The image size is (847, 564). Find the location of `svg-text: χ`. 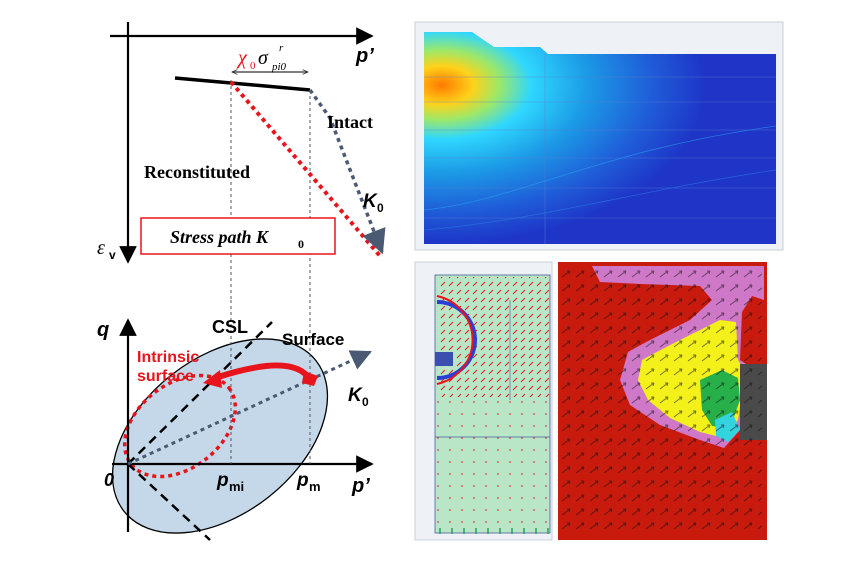

svg-text: χ is located at coordinates (242, 58).